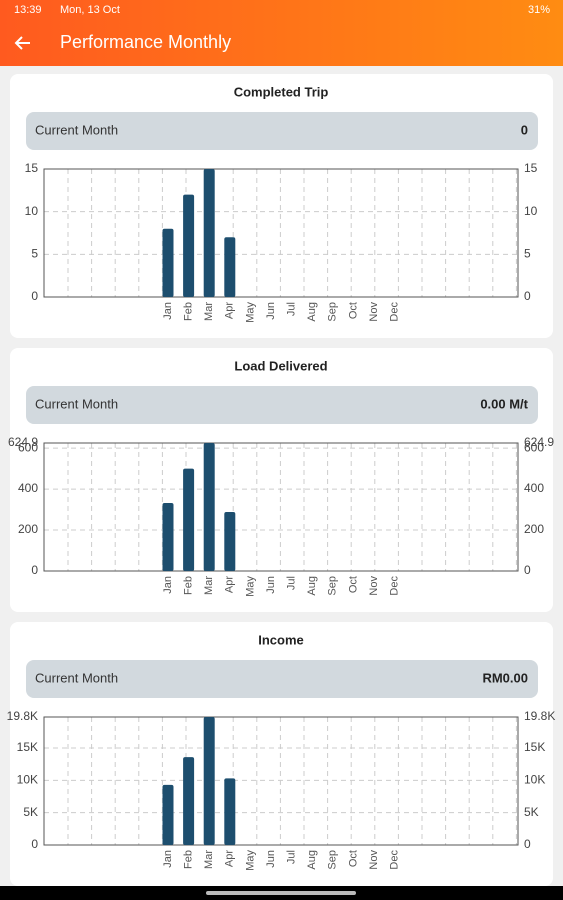  What do you see at coordinates (281, 91) in the screenshot?
I see `card-title: Completed Trip` at bounding box center [281, 91].